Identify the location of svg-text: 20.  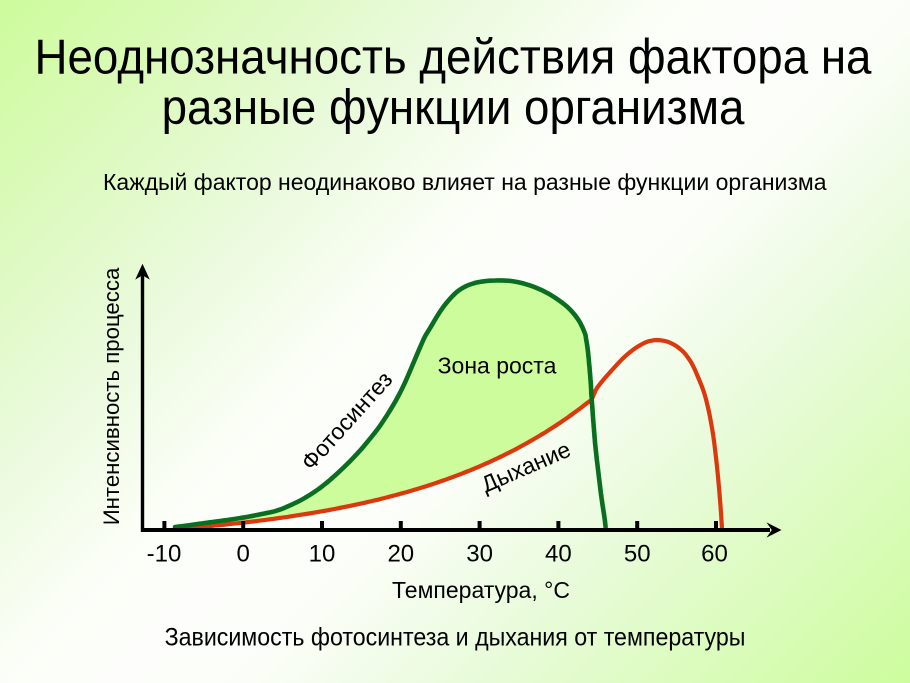
(400, 554).